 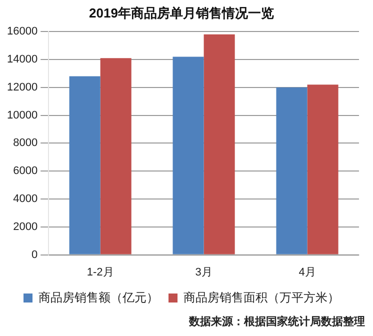 What do you see at coordinates (100, 272) in the screenshot?
I see `x-tick-label: 1-2月` at bounding box center [100, 272].